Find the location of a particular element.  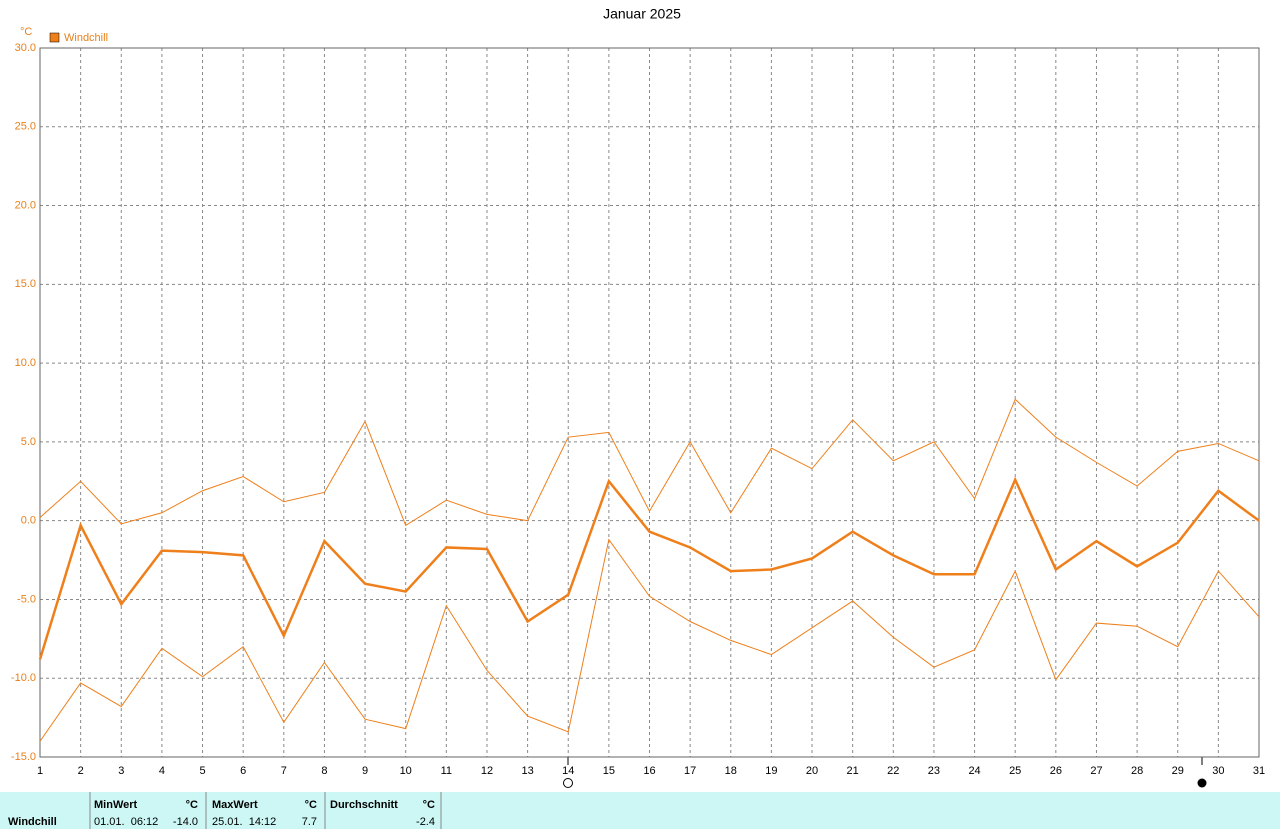

x-tick-label: 4 is located at coordinates (162, 771).